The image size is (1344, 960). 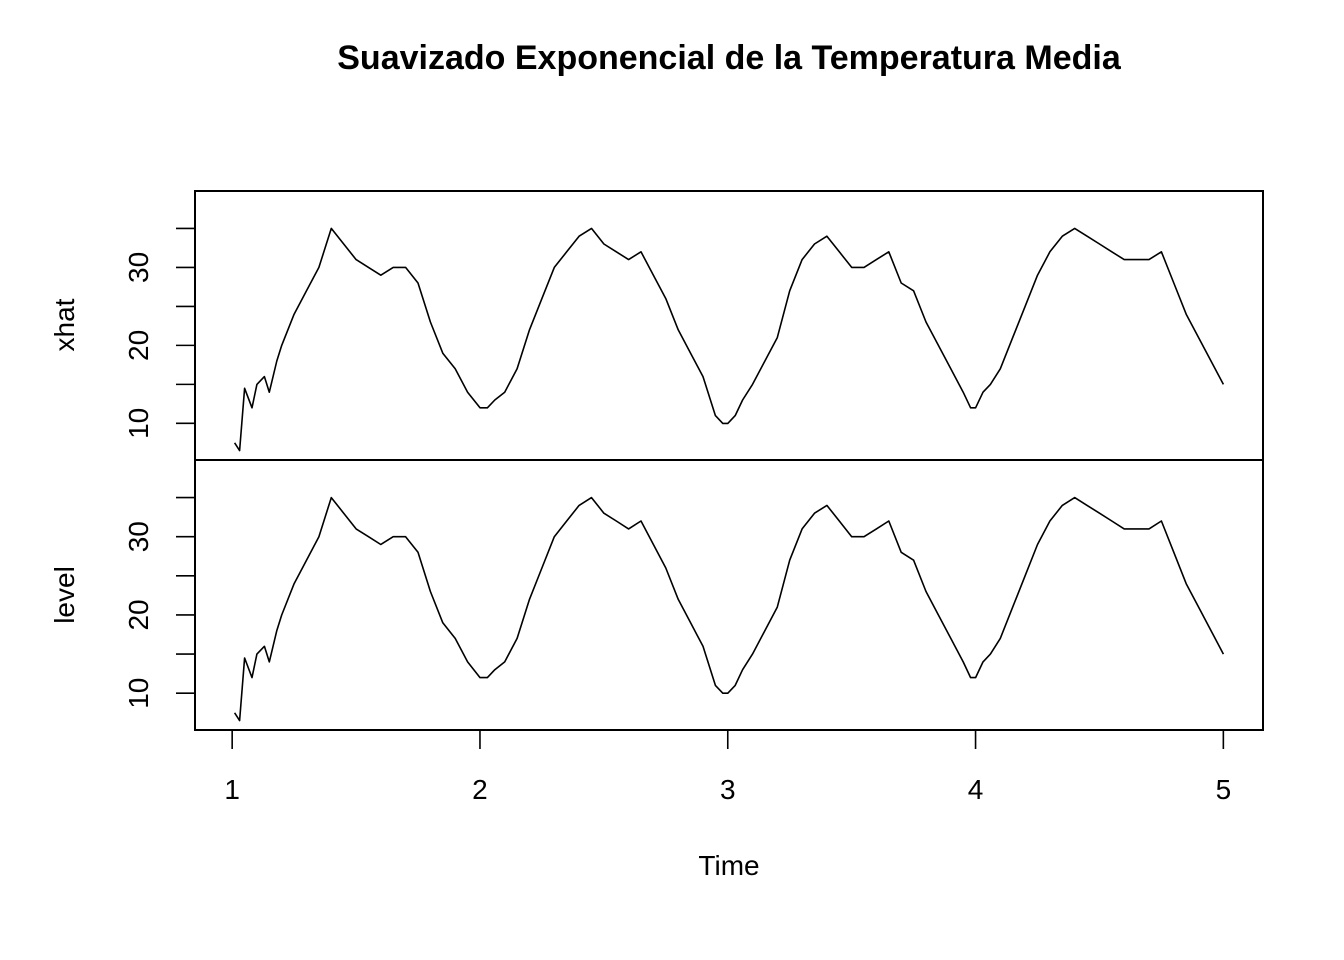 I want to click on x-axis: 1 2 3 4 5, so click(x=728, y=767).